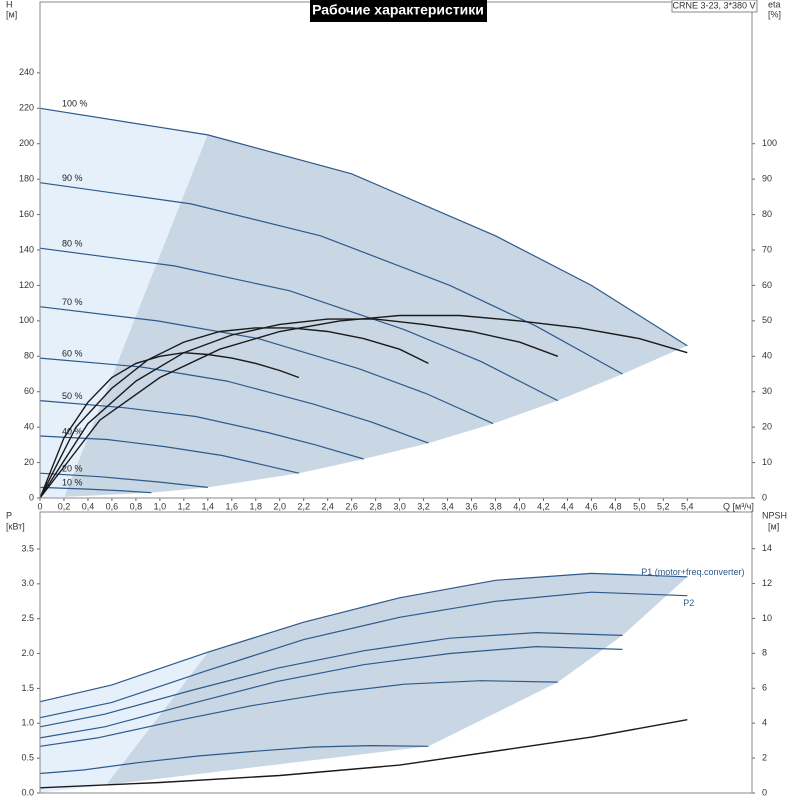 This screenshot has width=800, height=800. What do you see at coordinates (764, 792) in the screenshot?
I see `y2-tick-label: 0` at bounding box center [764, 792].